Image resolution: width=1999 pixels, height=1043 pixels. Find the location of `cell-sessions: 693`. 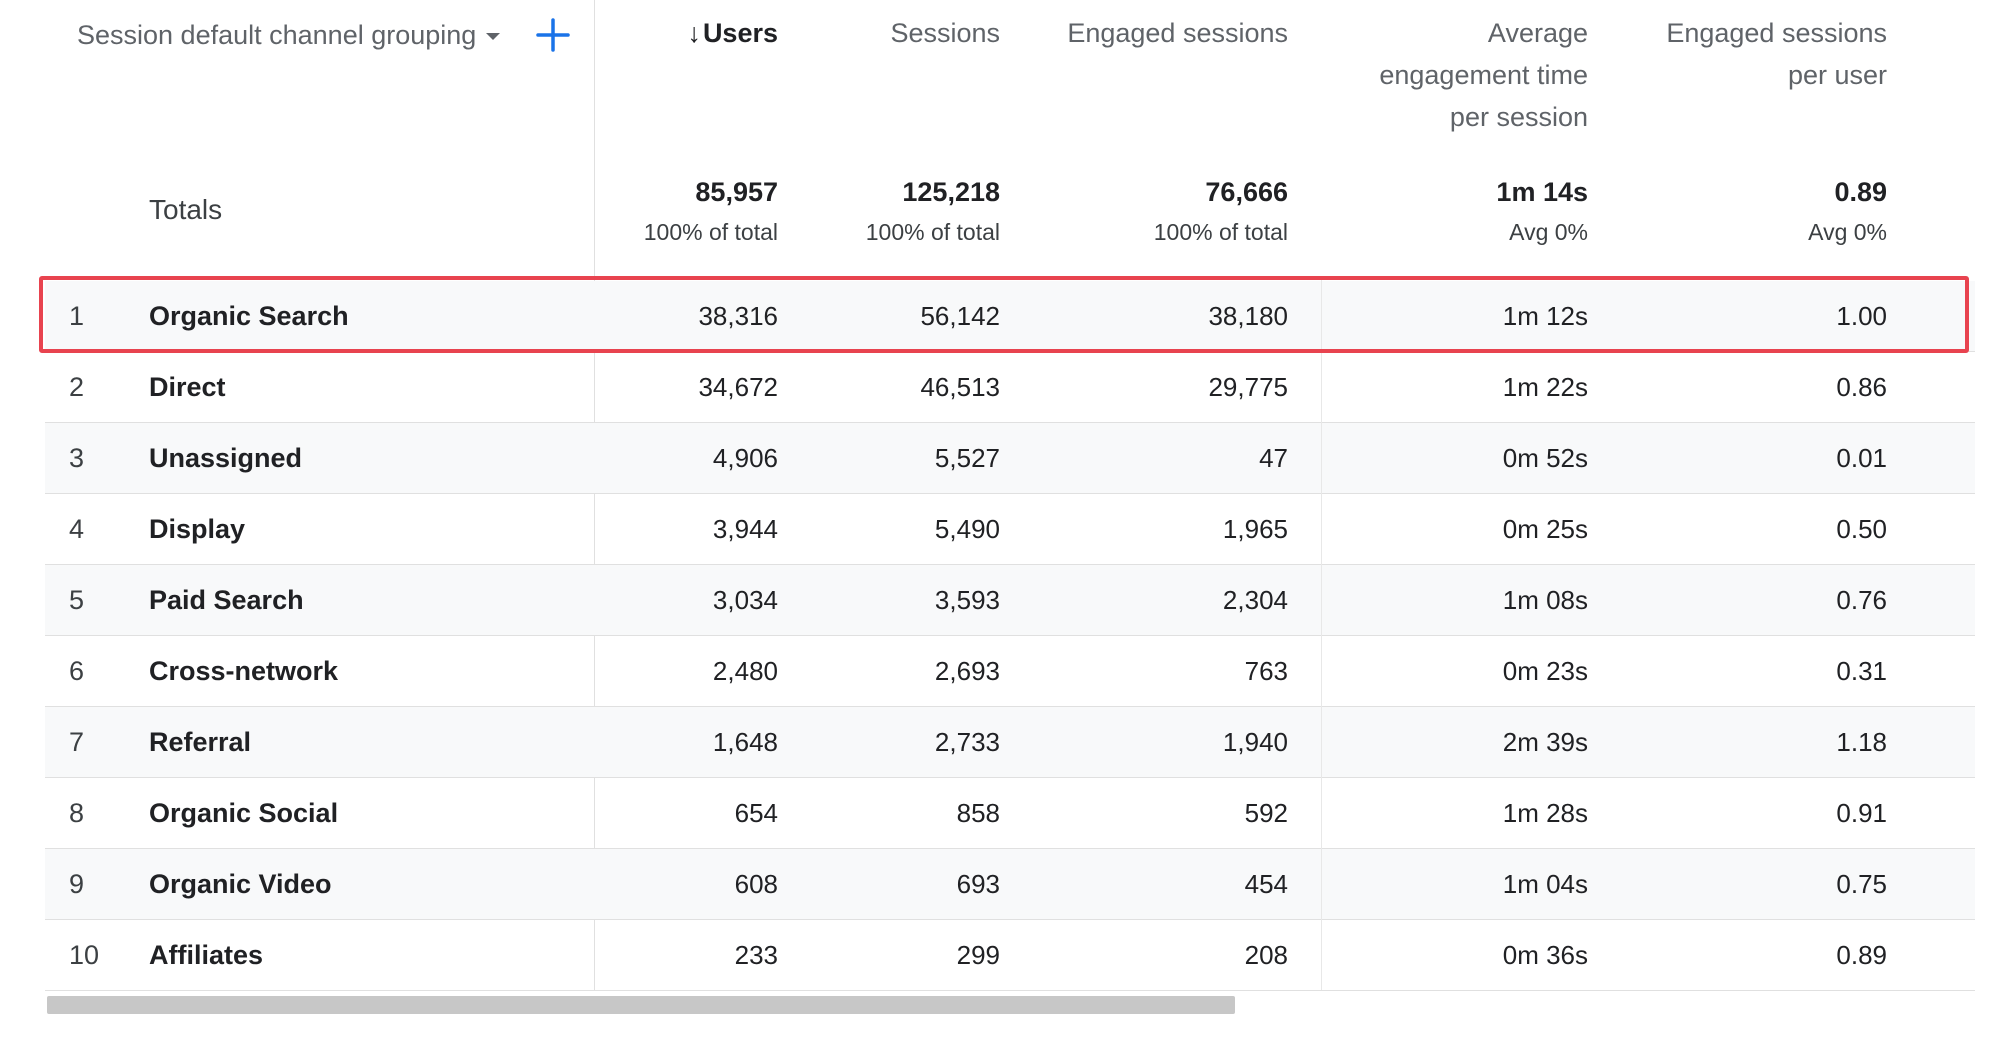

cell-sessions: 693 is located at coordinates (978, 884).